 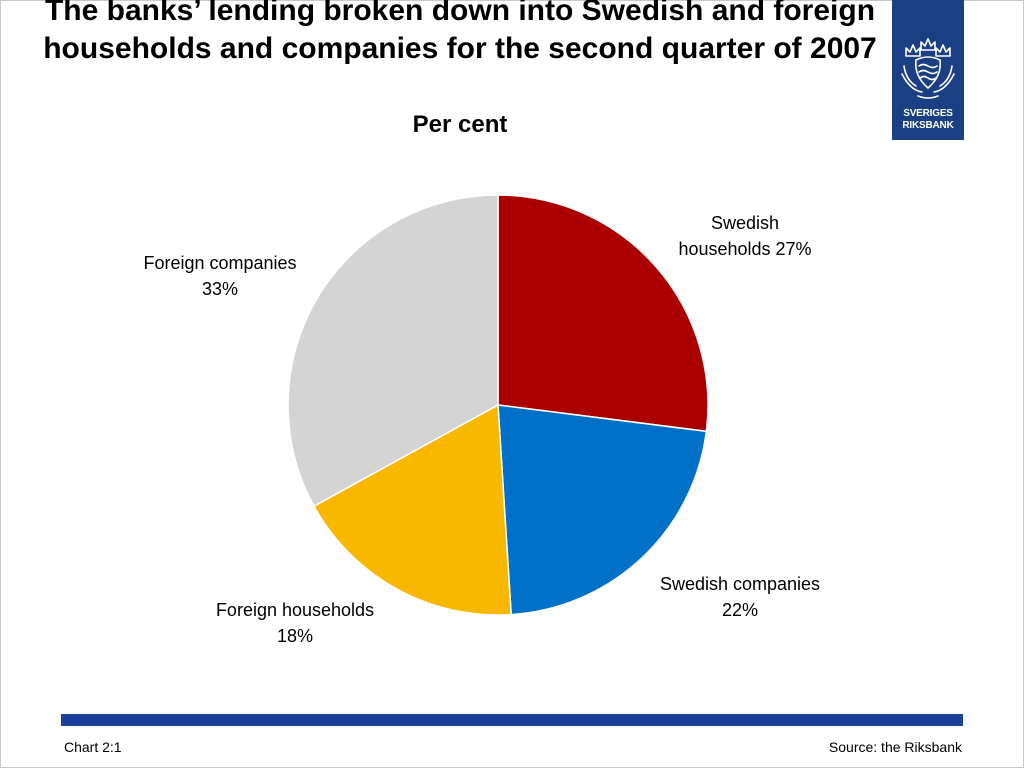 What do you see at coordinates (740, 584) in the screenshot?
I see `slice-label-line: Swedish companies` at bounding box center [740, 584].